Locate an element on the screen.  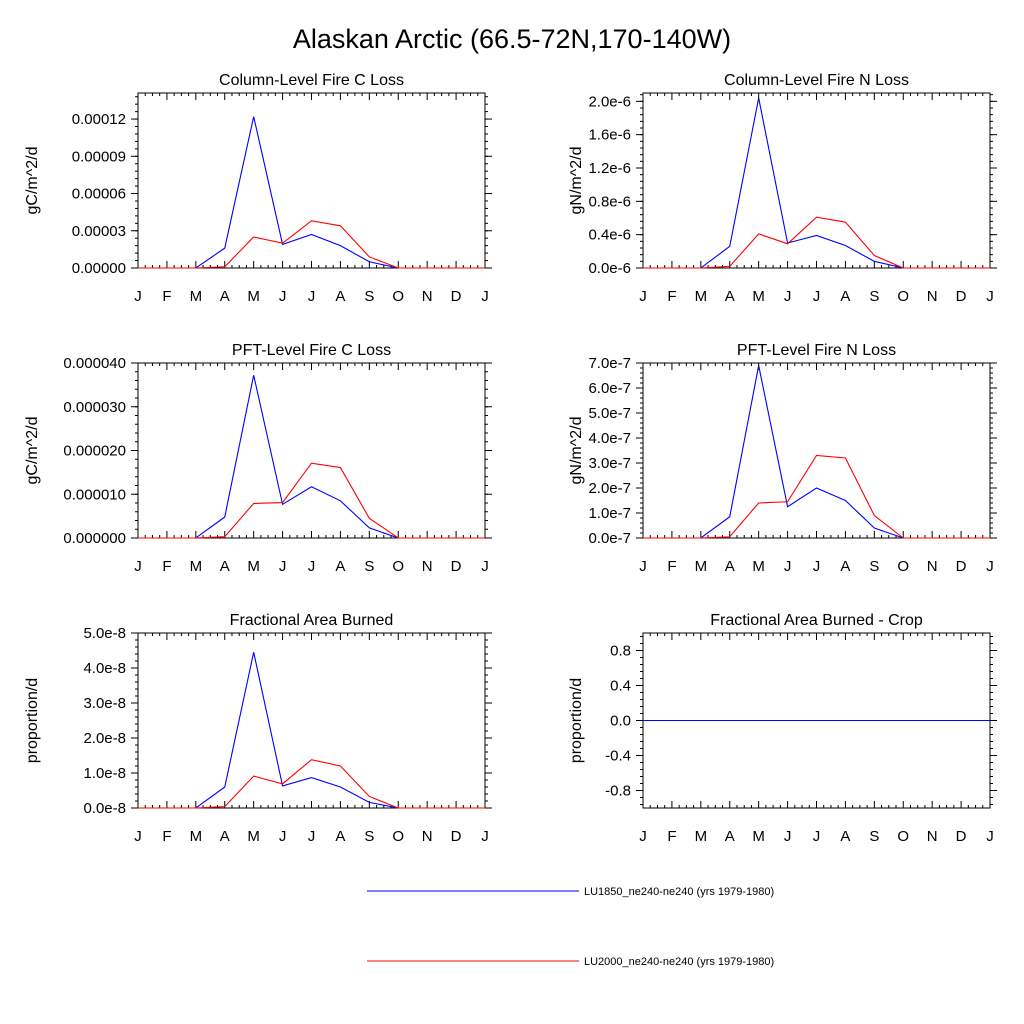
panel-title: PFT-Level Fire C Loss is located at coordinates (311, 350).